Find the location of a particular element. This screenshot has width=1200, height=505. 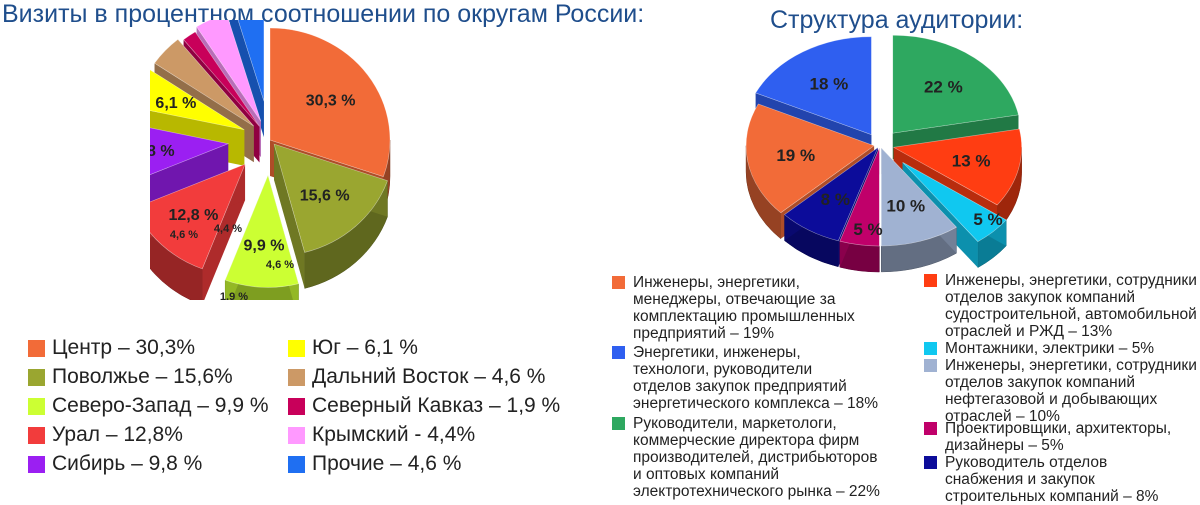

legend-label: Монтажники, электрики – 5% is located at coordinates (1050, 348).